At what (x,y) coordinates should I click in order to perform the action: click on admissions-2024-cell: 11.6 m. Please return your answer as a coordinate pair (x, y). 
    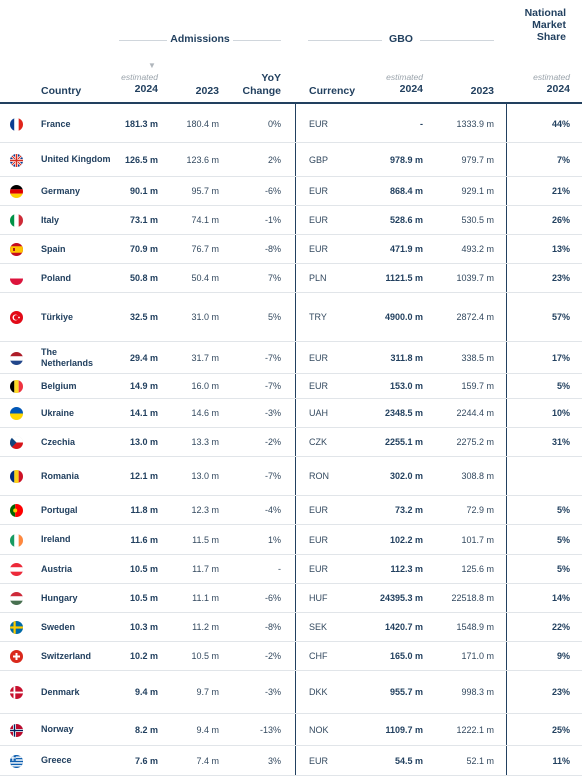
    Looking at the image, I should click on (144, 539).